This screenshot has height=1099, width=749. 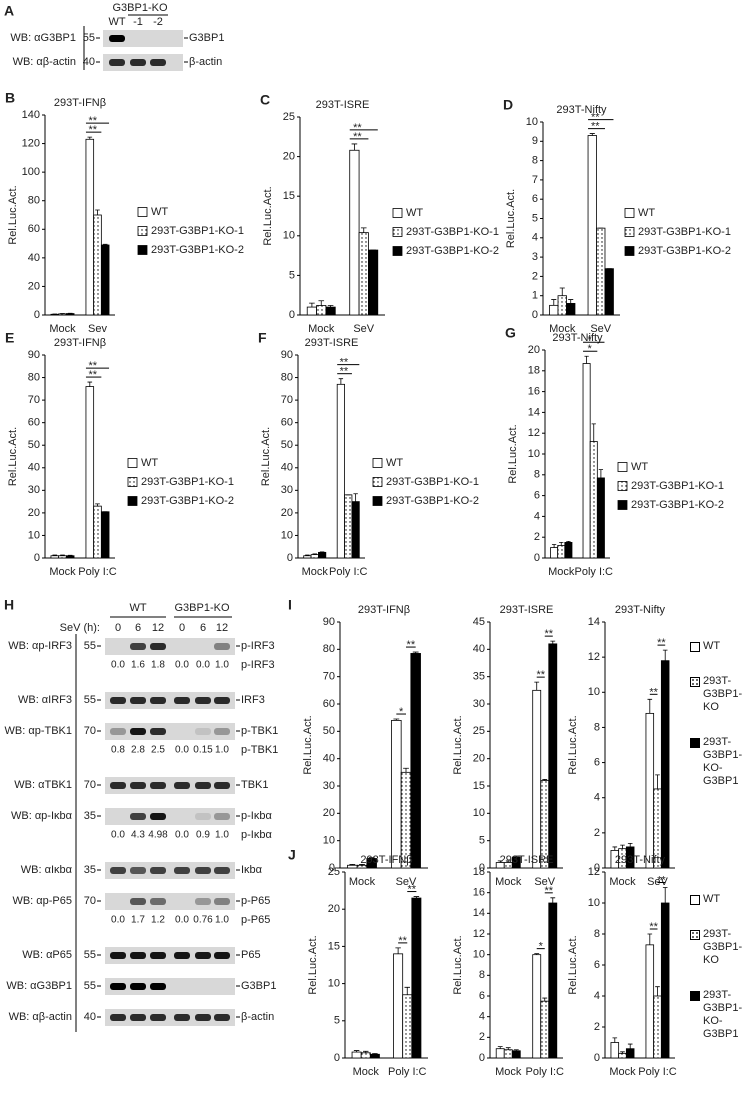 What do you see at coordinates (535, 296) in the screenshot?
I see `y-tick-label: 1` at bounding box center [535, 296].